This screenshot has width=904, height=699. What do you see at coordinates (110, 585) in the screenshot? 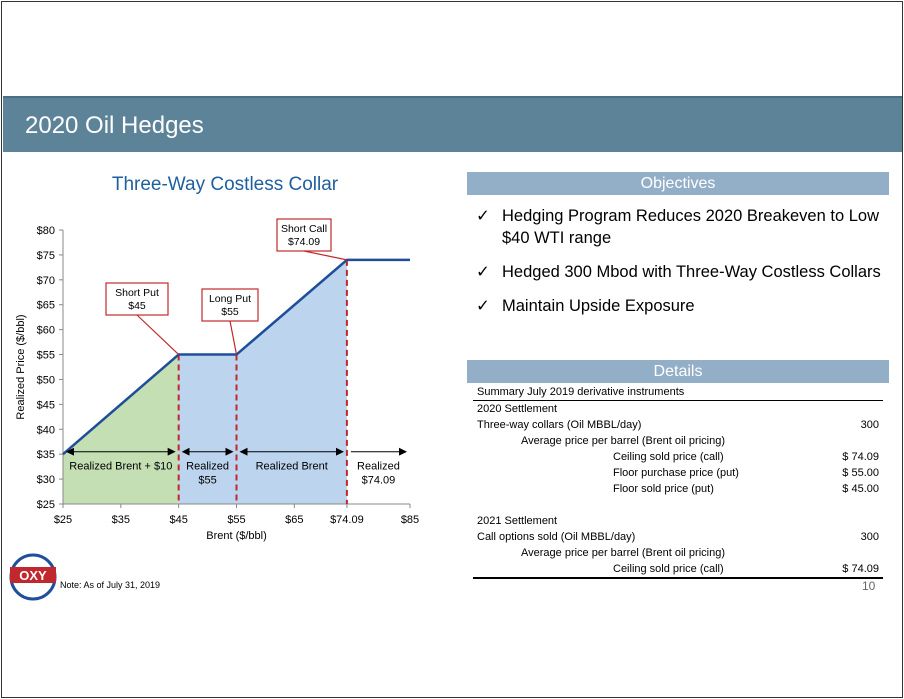
I see `footnote: Note: As of July 31, 2019` at bounding box center [110, 585].